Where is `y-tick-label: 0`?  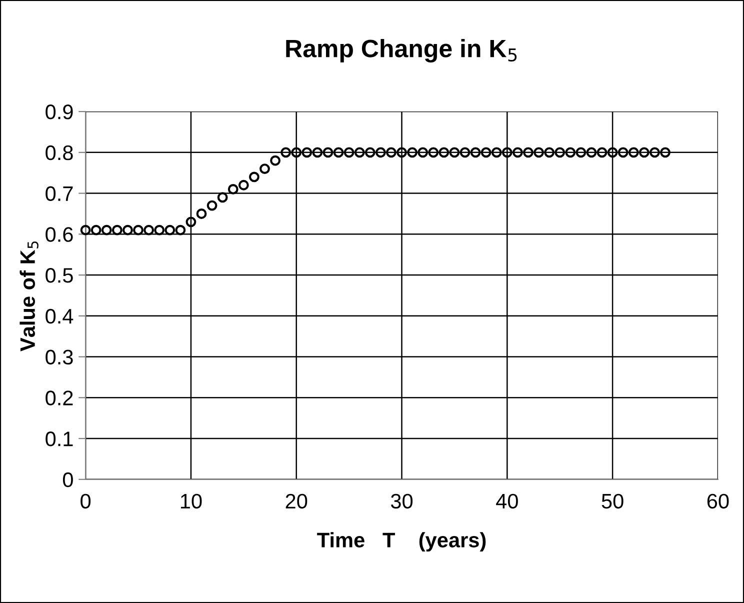
y-tick-label: 0 is located at coordinates (67, 480).